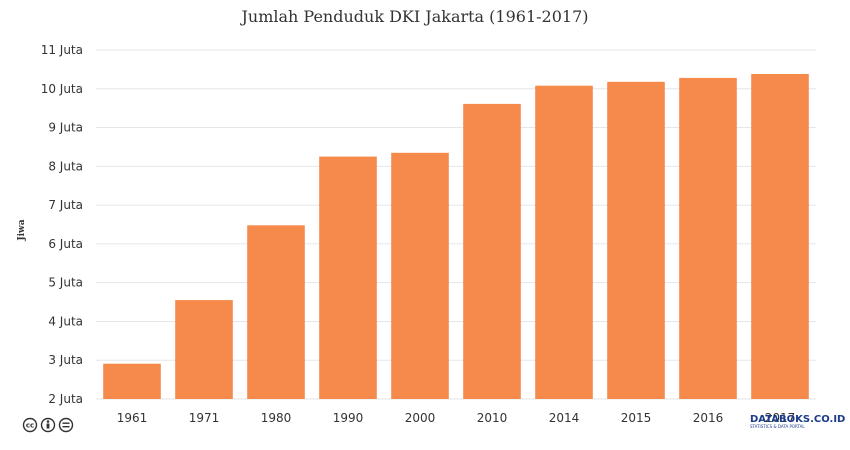  What do you see at coordinates (564, 242) in the screenshot?
I see `bar-2014` at bounding box center [564, 242].